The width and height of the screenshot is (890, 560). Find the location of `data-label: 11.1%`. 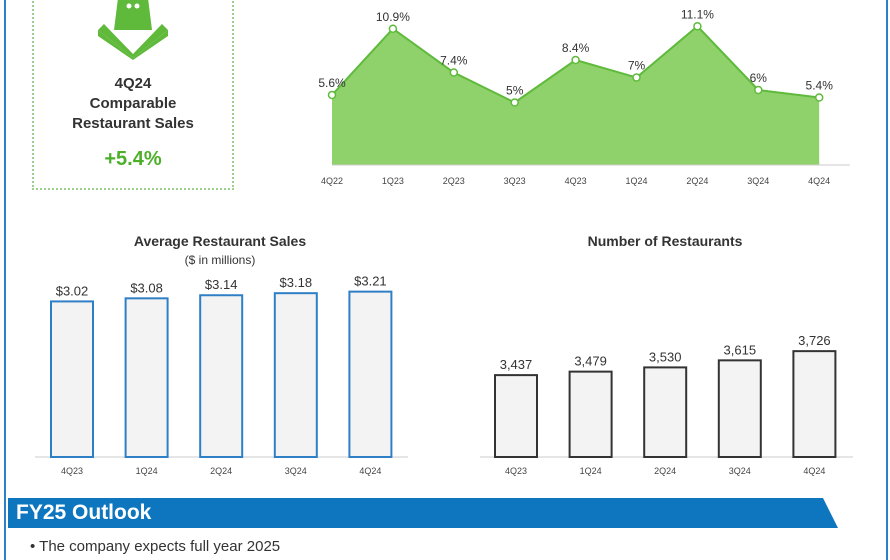

data-label: 11.1% is located at coordinates (697, 14).